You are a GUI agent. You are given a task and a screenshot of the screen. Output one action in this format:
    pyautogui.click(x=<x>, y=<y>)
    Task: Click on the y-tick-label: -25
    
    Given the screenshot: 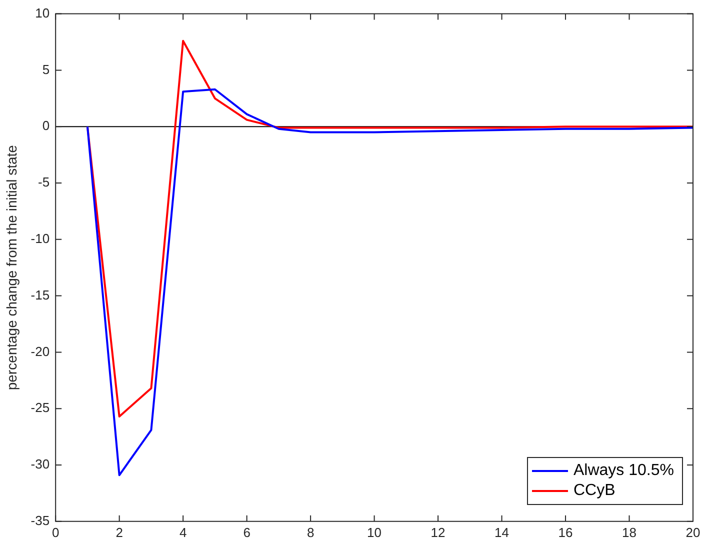 What is the action you would take?
    pyautogui.click(x=40, y=408)
    